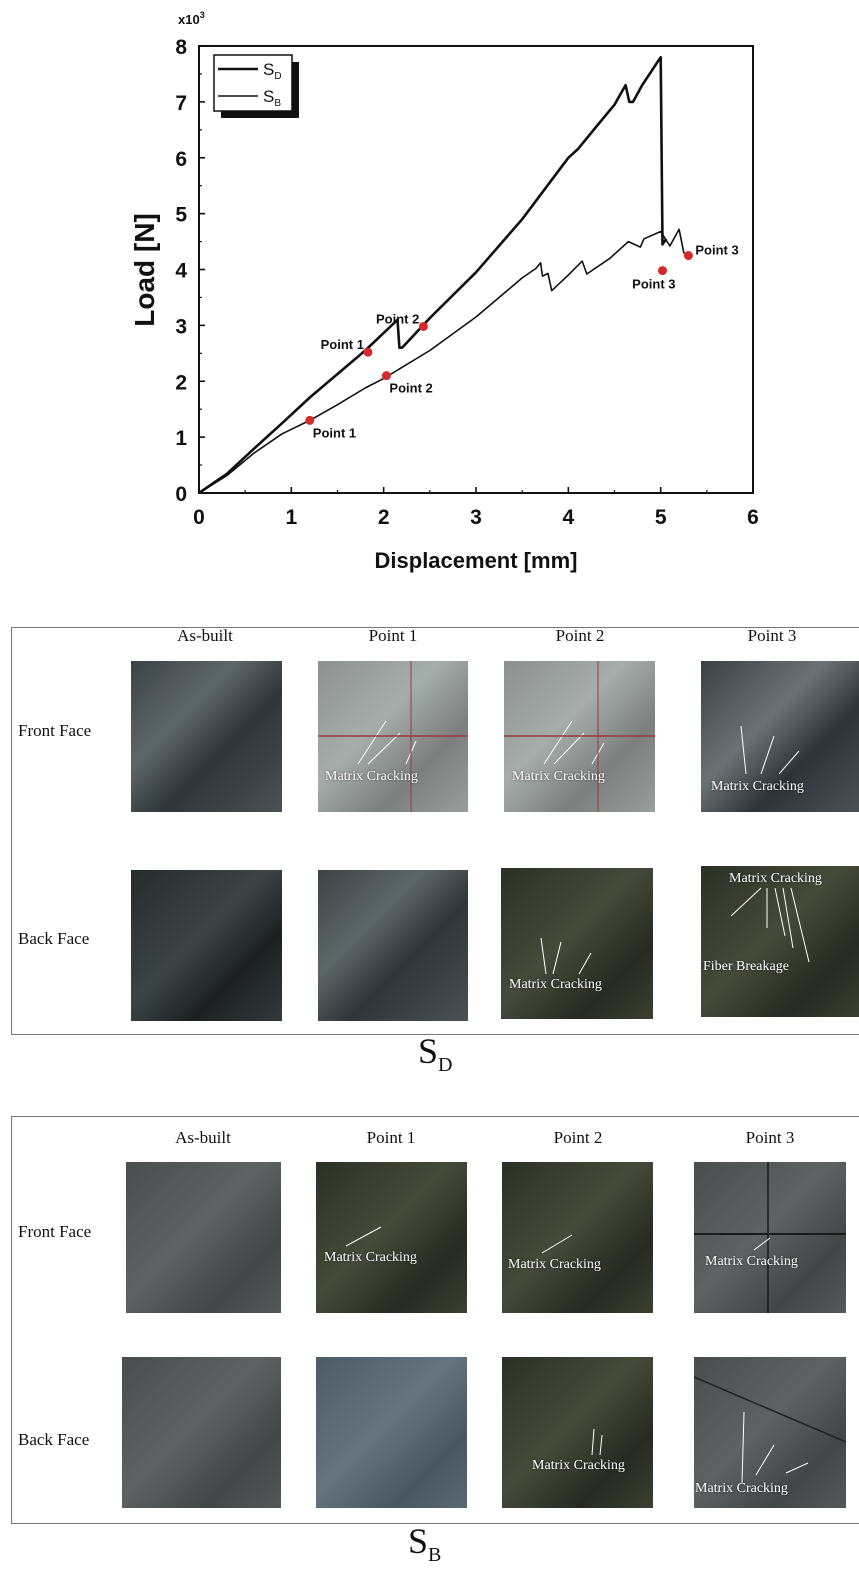  Describe the element at coordinates (203, 1237) in the screenshot. I see `photo-sb-front-as-built` at that location.